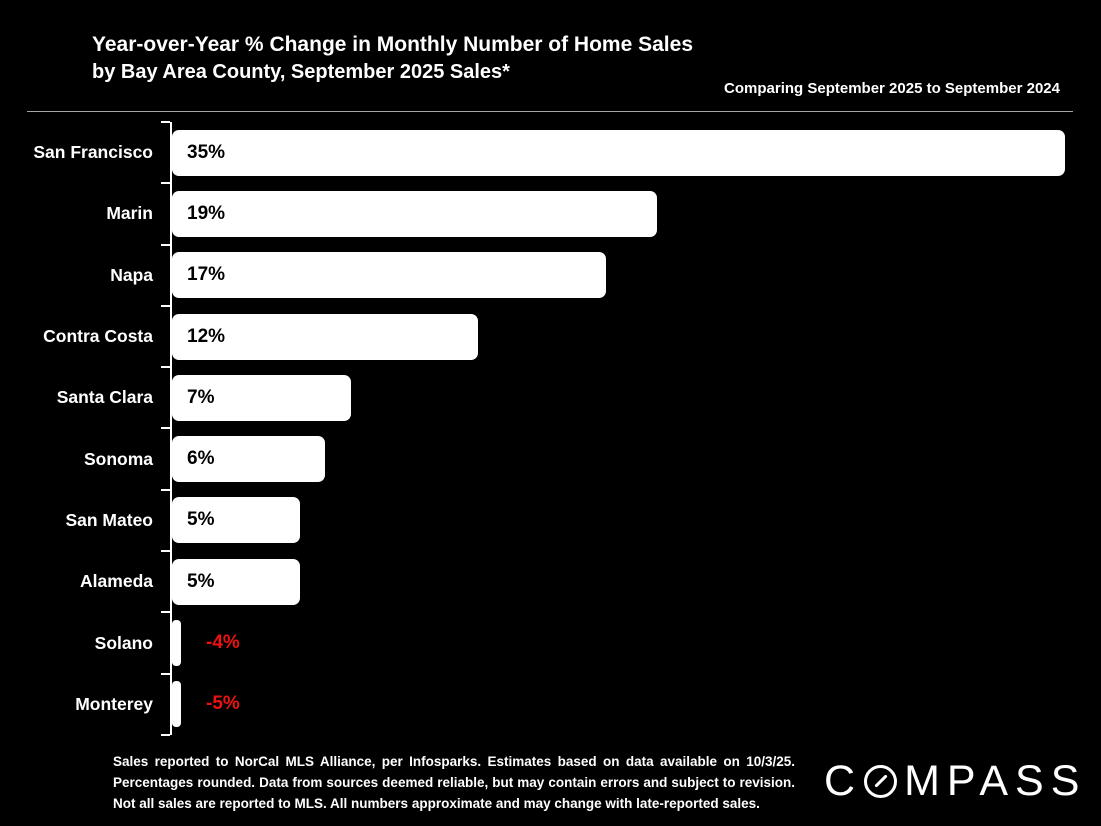 Image resolution: width=1101 pixels, height=826 pixels. I want to click on bar-row: Solano -4%, so click(550, 642).